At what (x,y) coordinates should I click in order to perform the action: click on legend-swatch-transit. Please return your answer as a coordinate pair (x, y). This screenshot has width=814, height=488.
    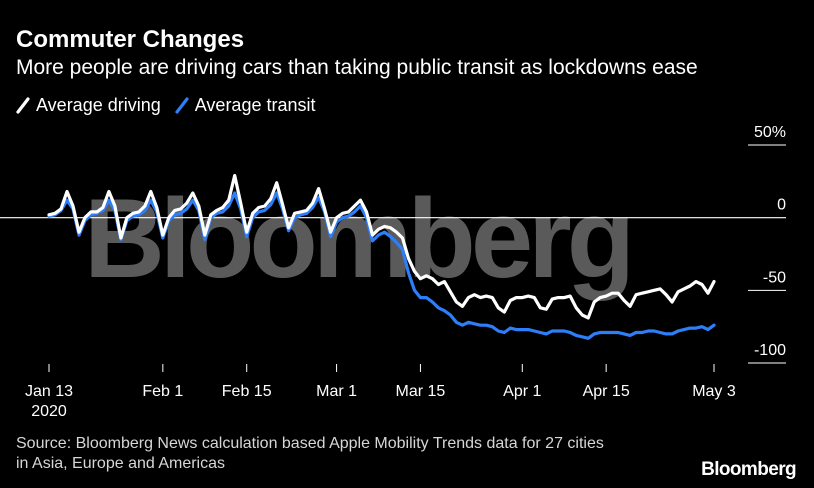
    Looking at the image, I should click on (182, 105).